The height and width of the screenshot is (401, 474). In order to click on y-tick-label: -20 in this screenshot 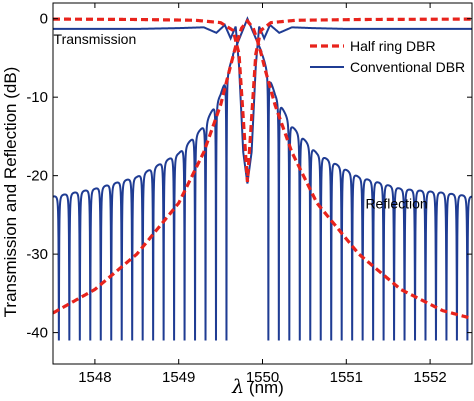, I will do `click(37, 176)`.